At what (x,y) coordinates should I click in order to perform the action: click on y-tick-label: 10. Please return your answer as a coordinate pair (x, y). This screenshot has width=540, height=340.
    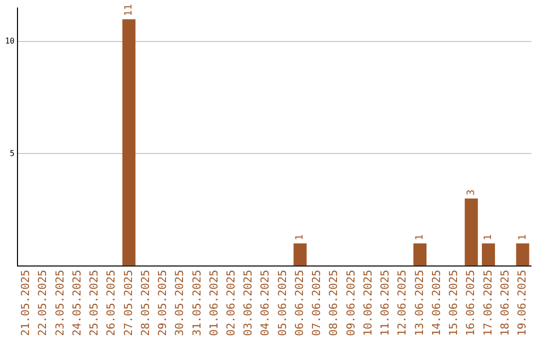
    Looking at the image, I should click on (9, 41).